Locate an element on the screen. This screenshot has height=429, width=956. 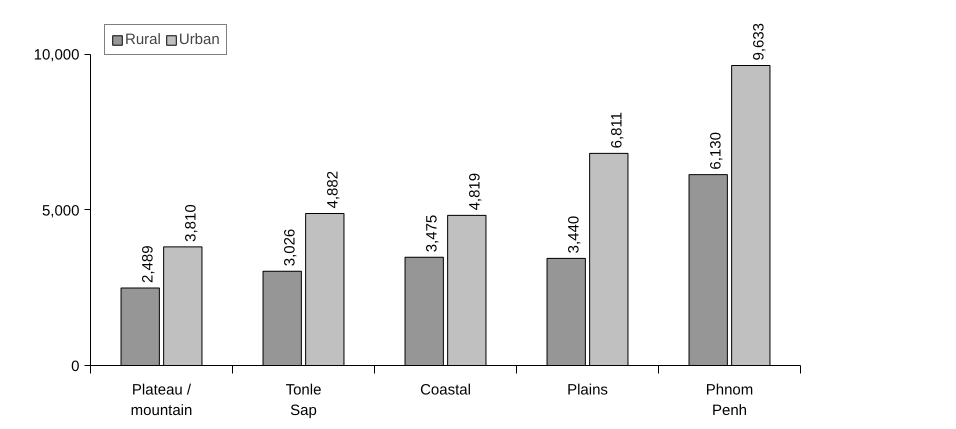
y-tick-label: 0 is located at coordinates (75, 366).